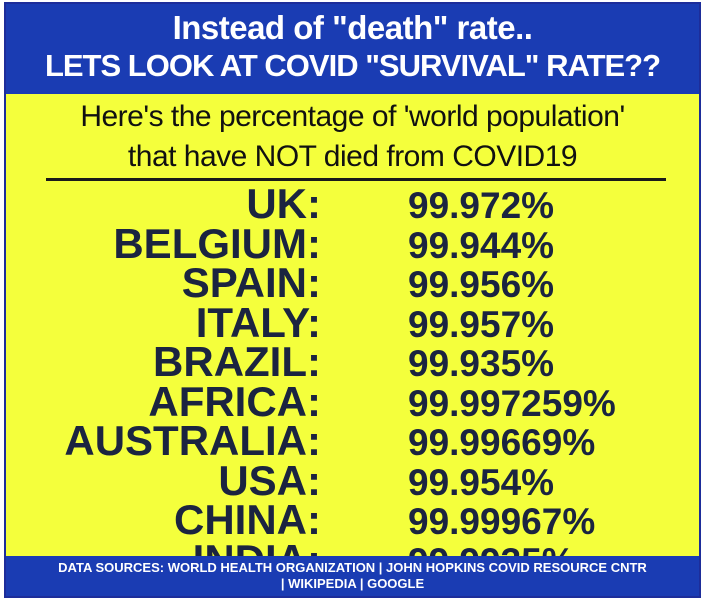  What do you see at coordinates (481, 284) in the screenshot?
I see `rate-value: 99.956%` at bounding box center [481, 284].